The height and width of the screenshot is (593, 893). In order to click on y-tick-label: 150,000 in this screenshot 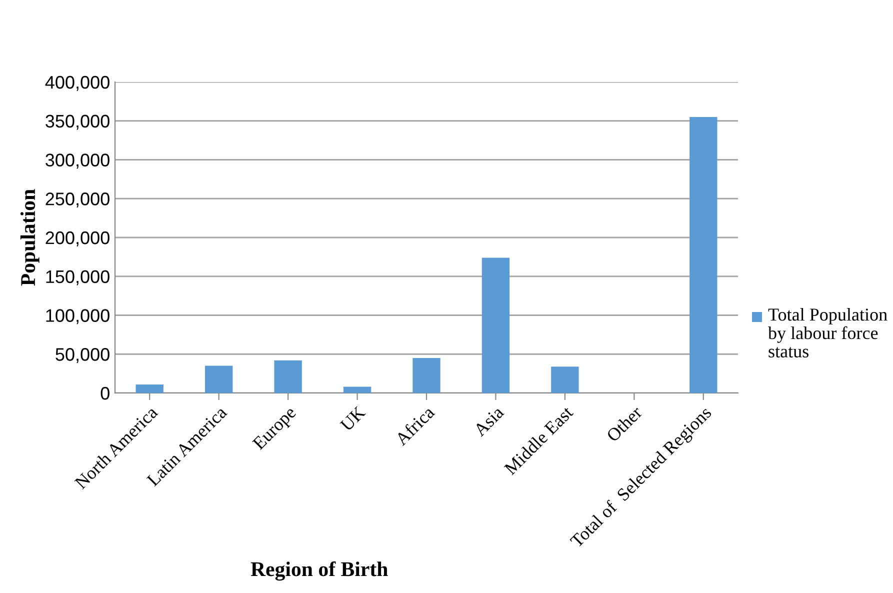, I will do `click(78, 278)`.